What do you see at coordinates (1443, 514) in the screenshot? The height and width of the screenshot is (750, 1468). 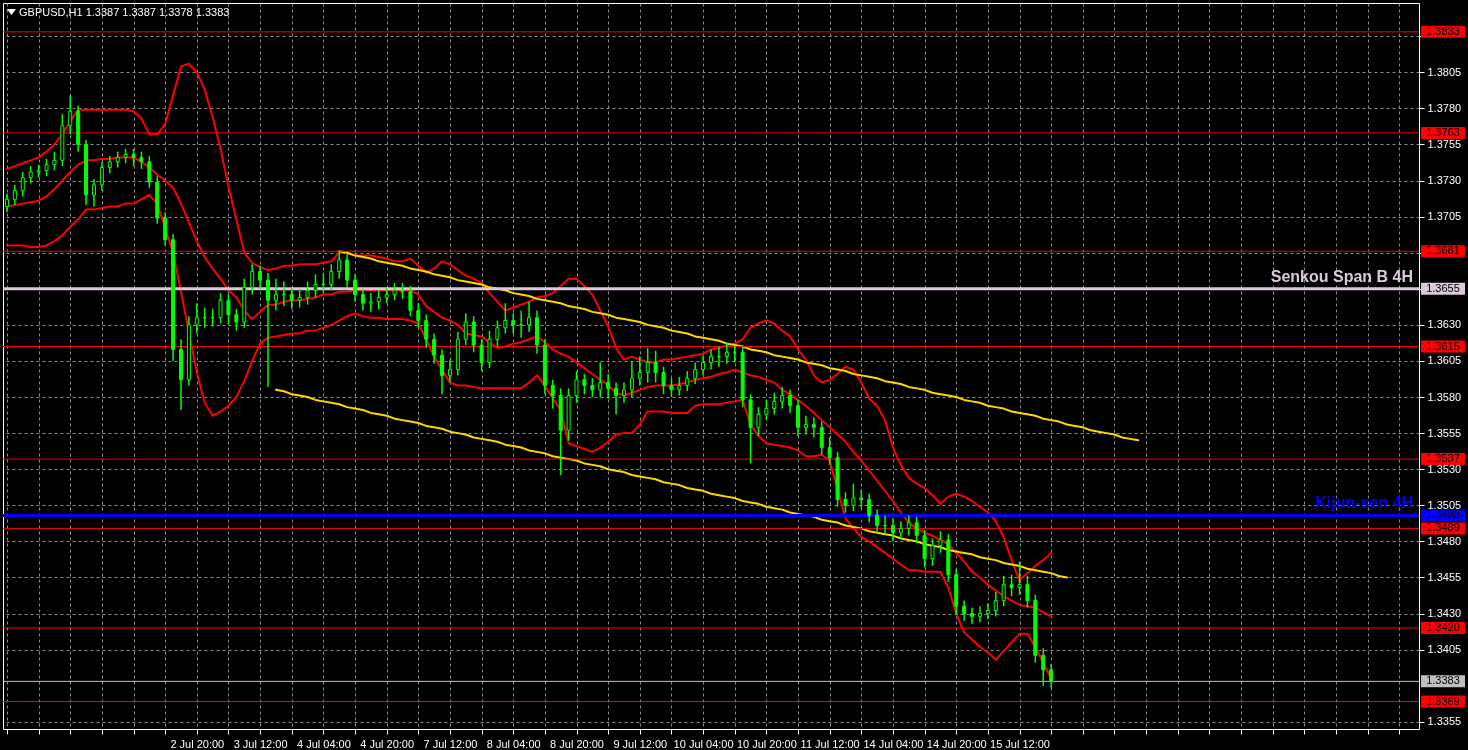 I see `ref-line-label: 1.3498` at bounding box center [1443, 514].